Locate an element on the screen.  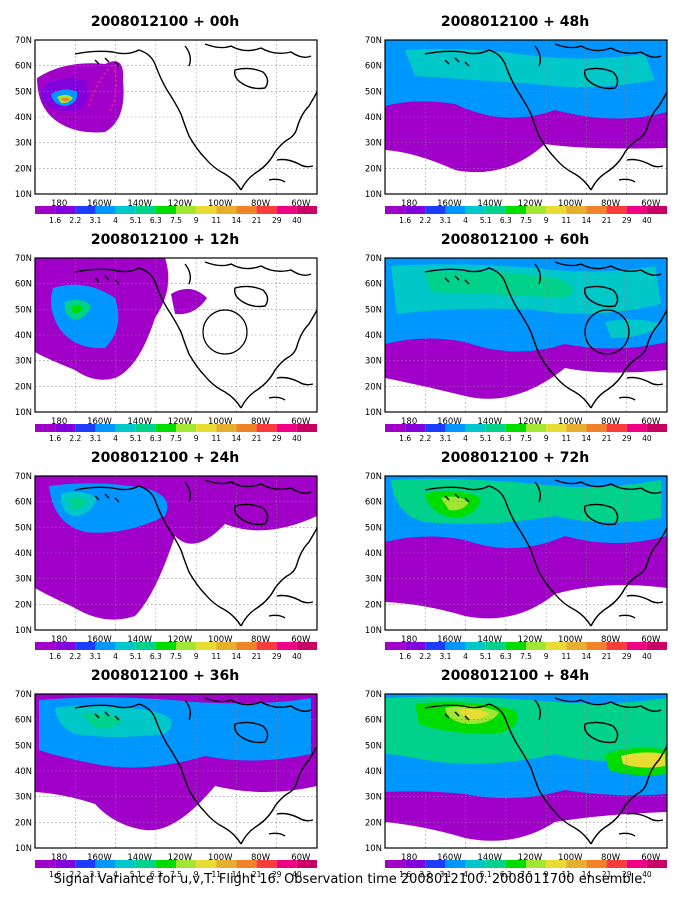
latitude-label: 30N is located at coordinates (23, 362).